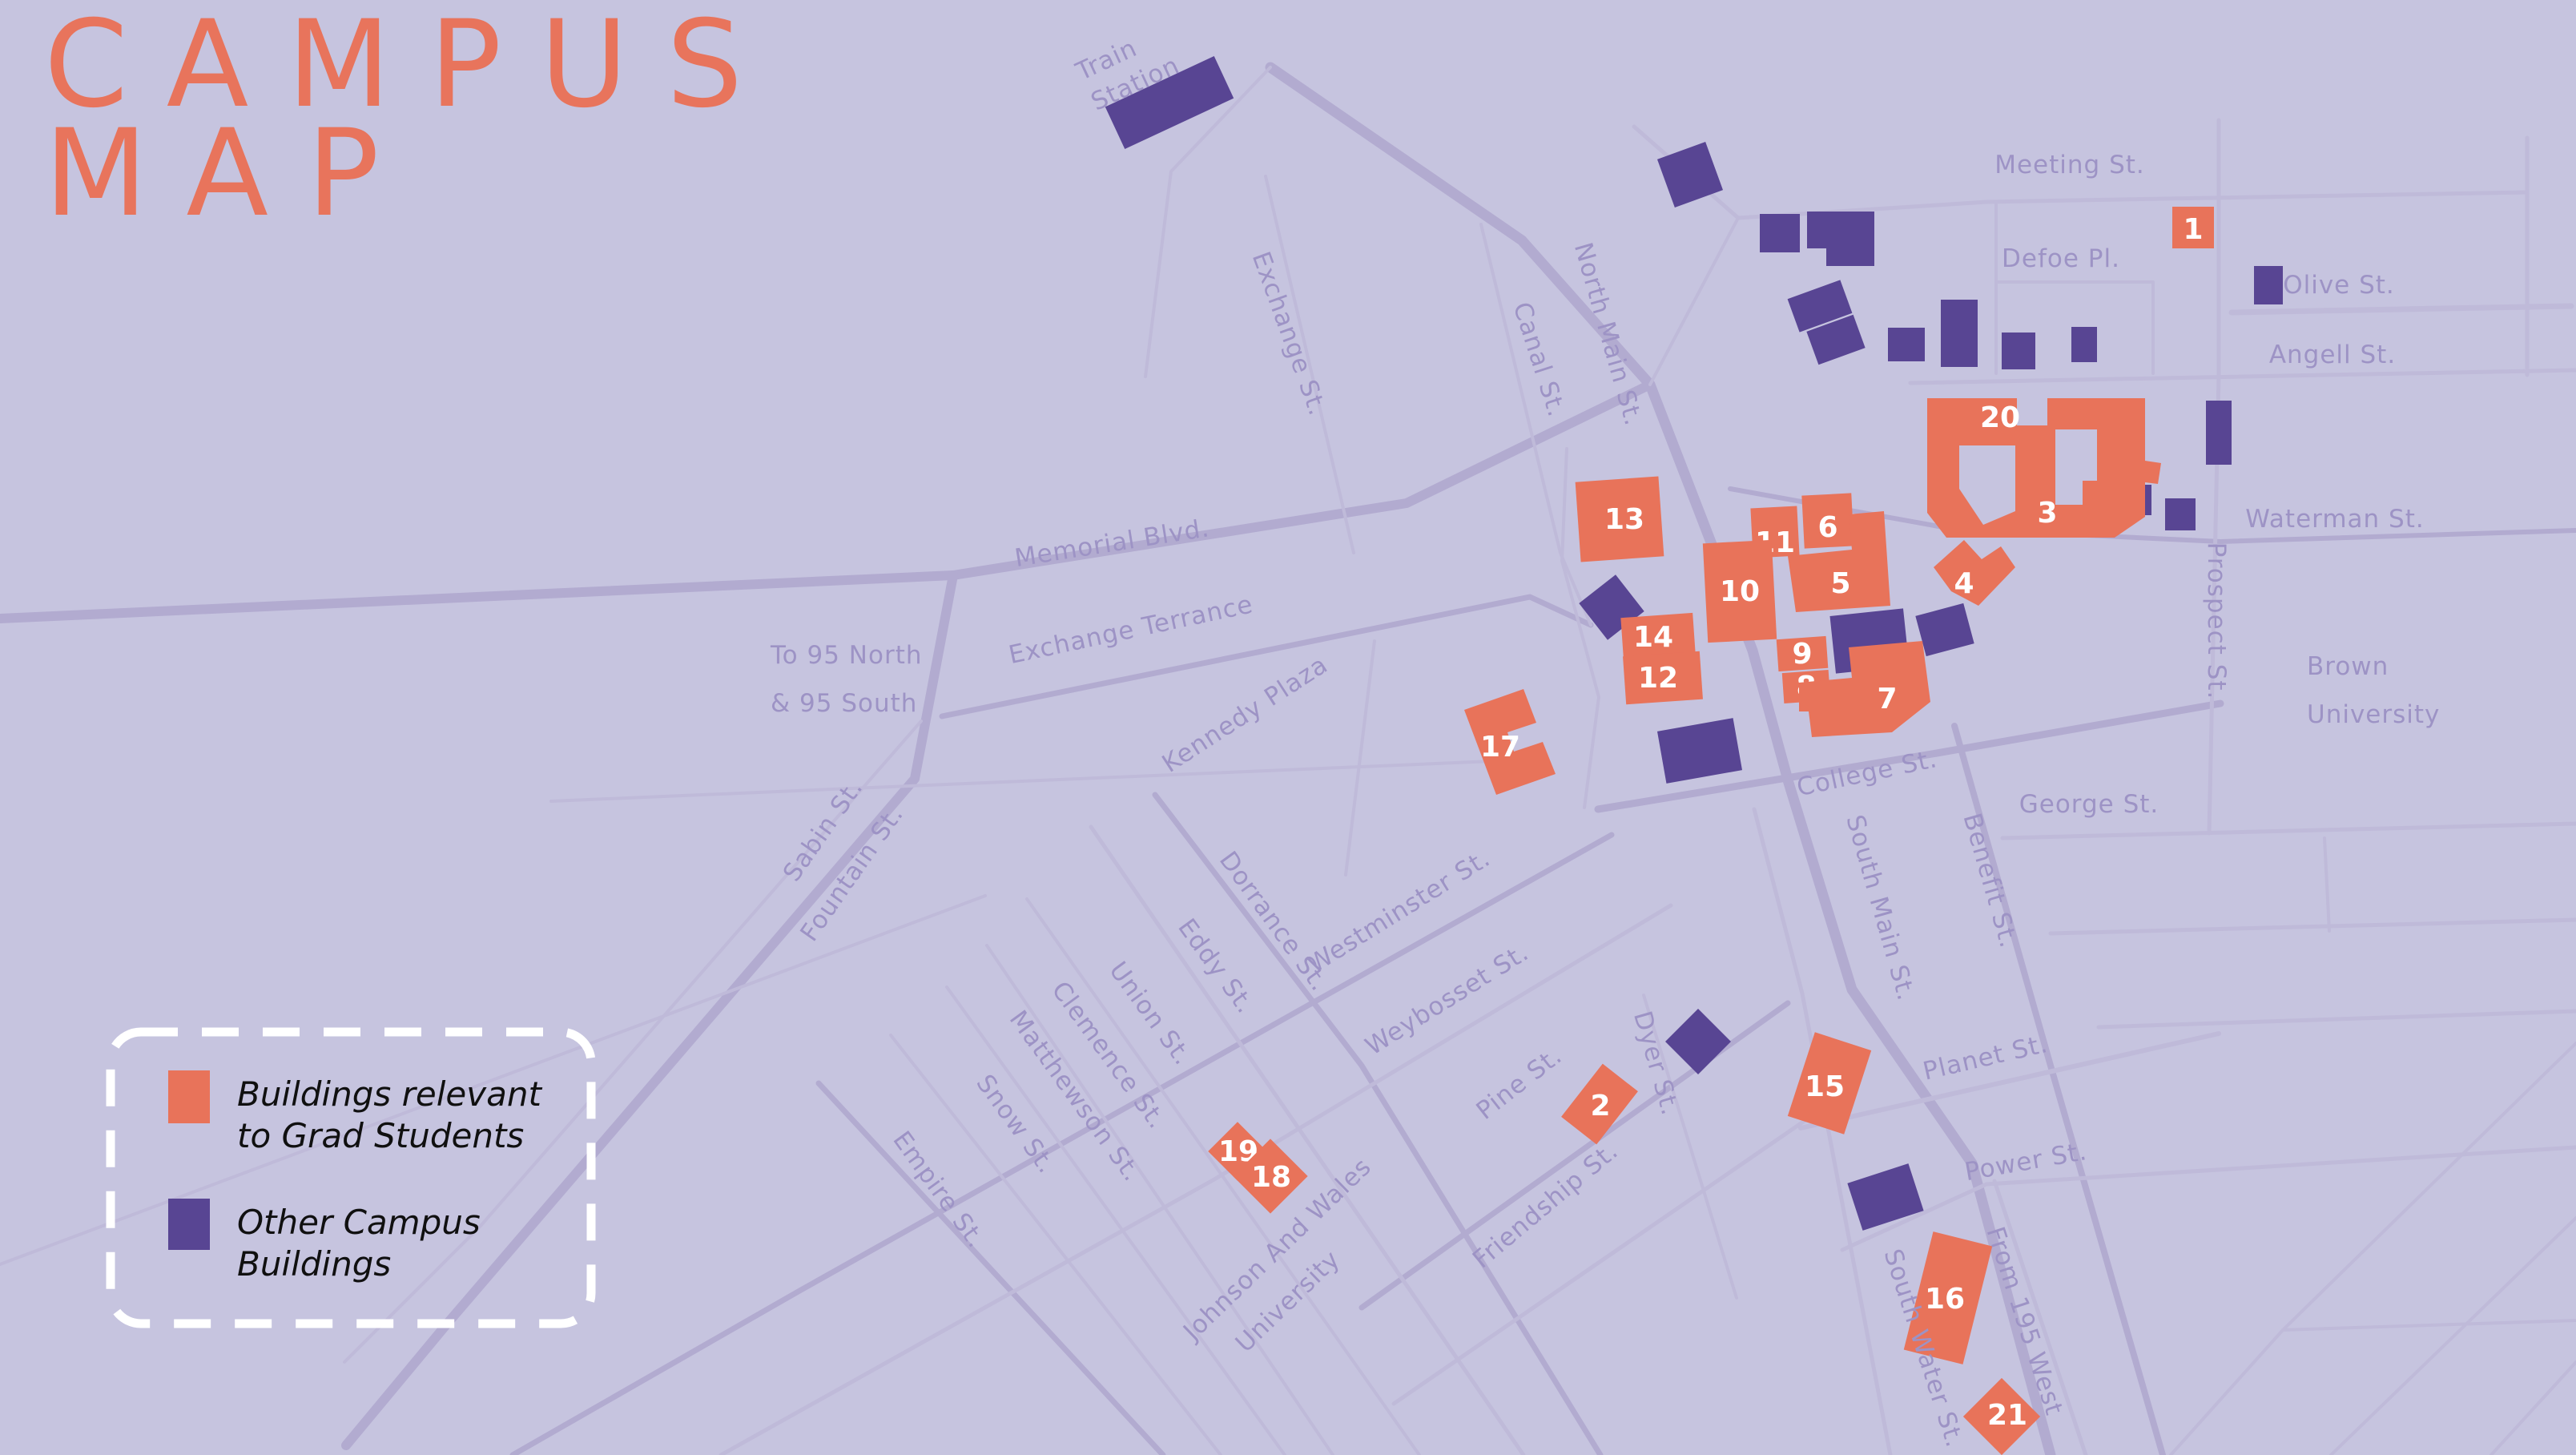 Image resolution: width=2576 pixels, height=1455 pixels. I want to click on building-number: 6, so click(1827, 527).